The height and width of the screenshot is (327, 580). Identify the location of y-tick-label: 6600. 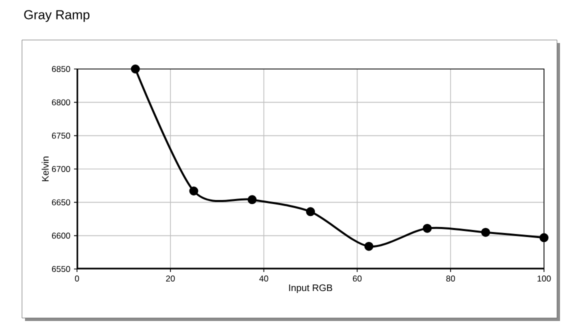
(61, 235).